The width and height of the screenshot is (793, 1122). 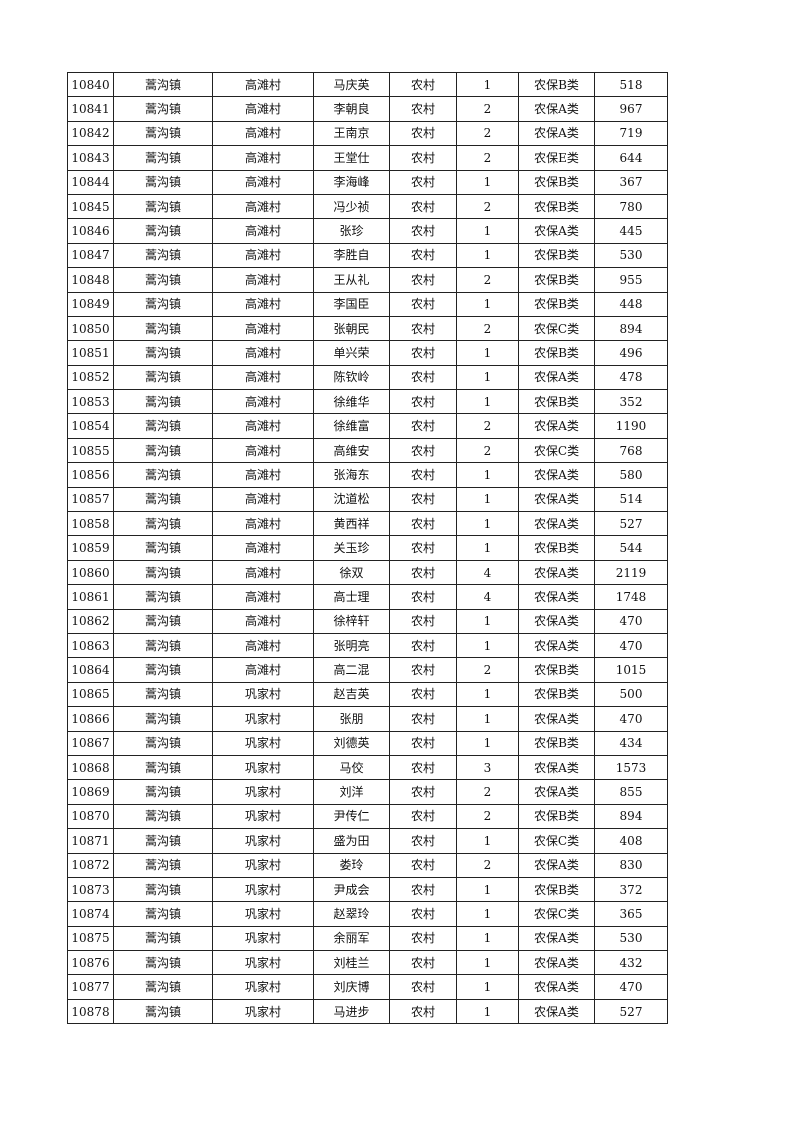 I want to click on table-row: 10840 蒿沟镇 高滩村 马庆英 农村 1 农保B类 518, so click(x=367, y=84).